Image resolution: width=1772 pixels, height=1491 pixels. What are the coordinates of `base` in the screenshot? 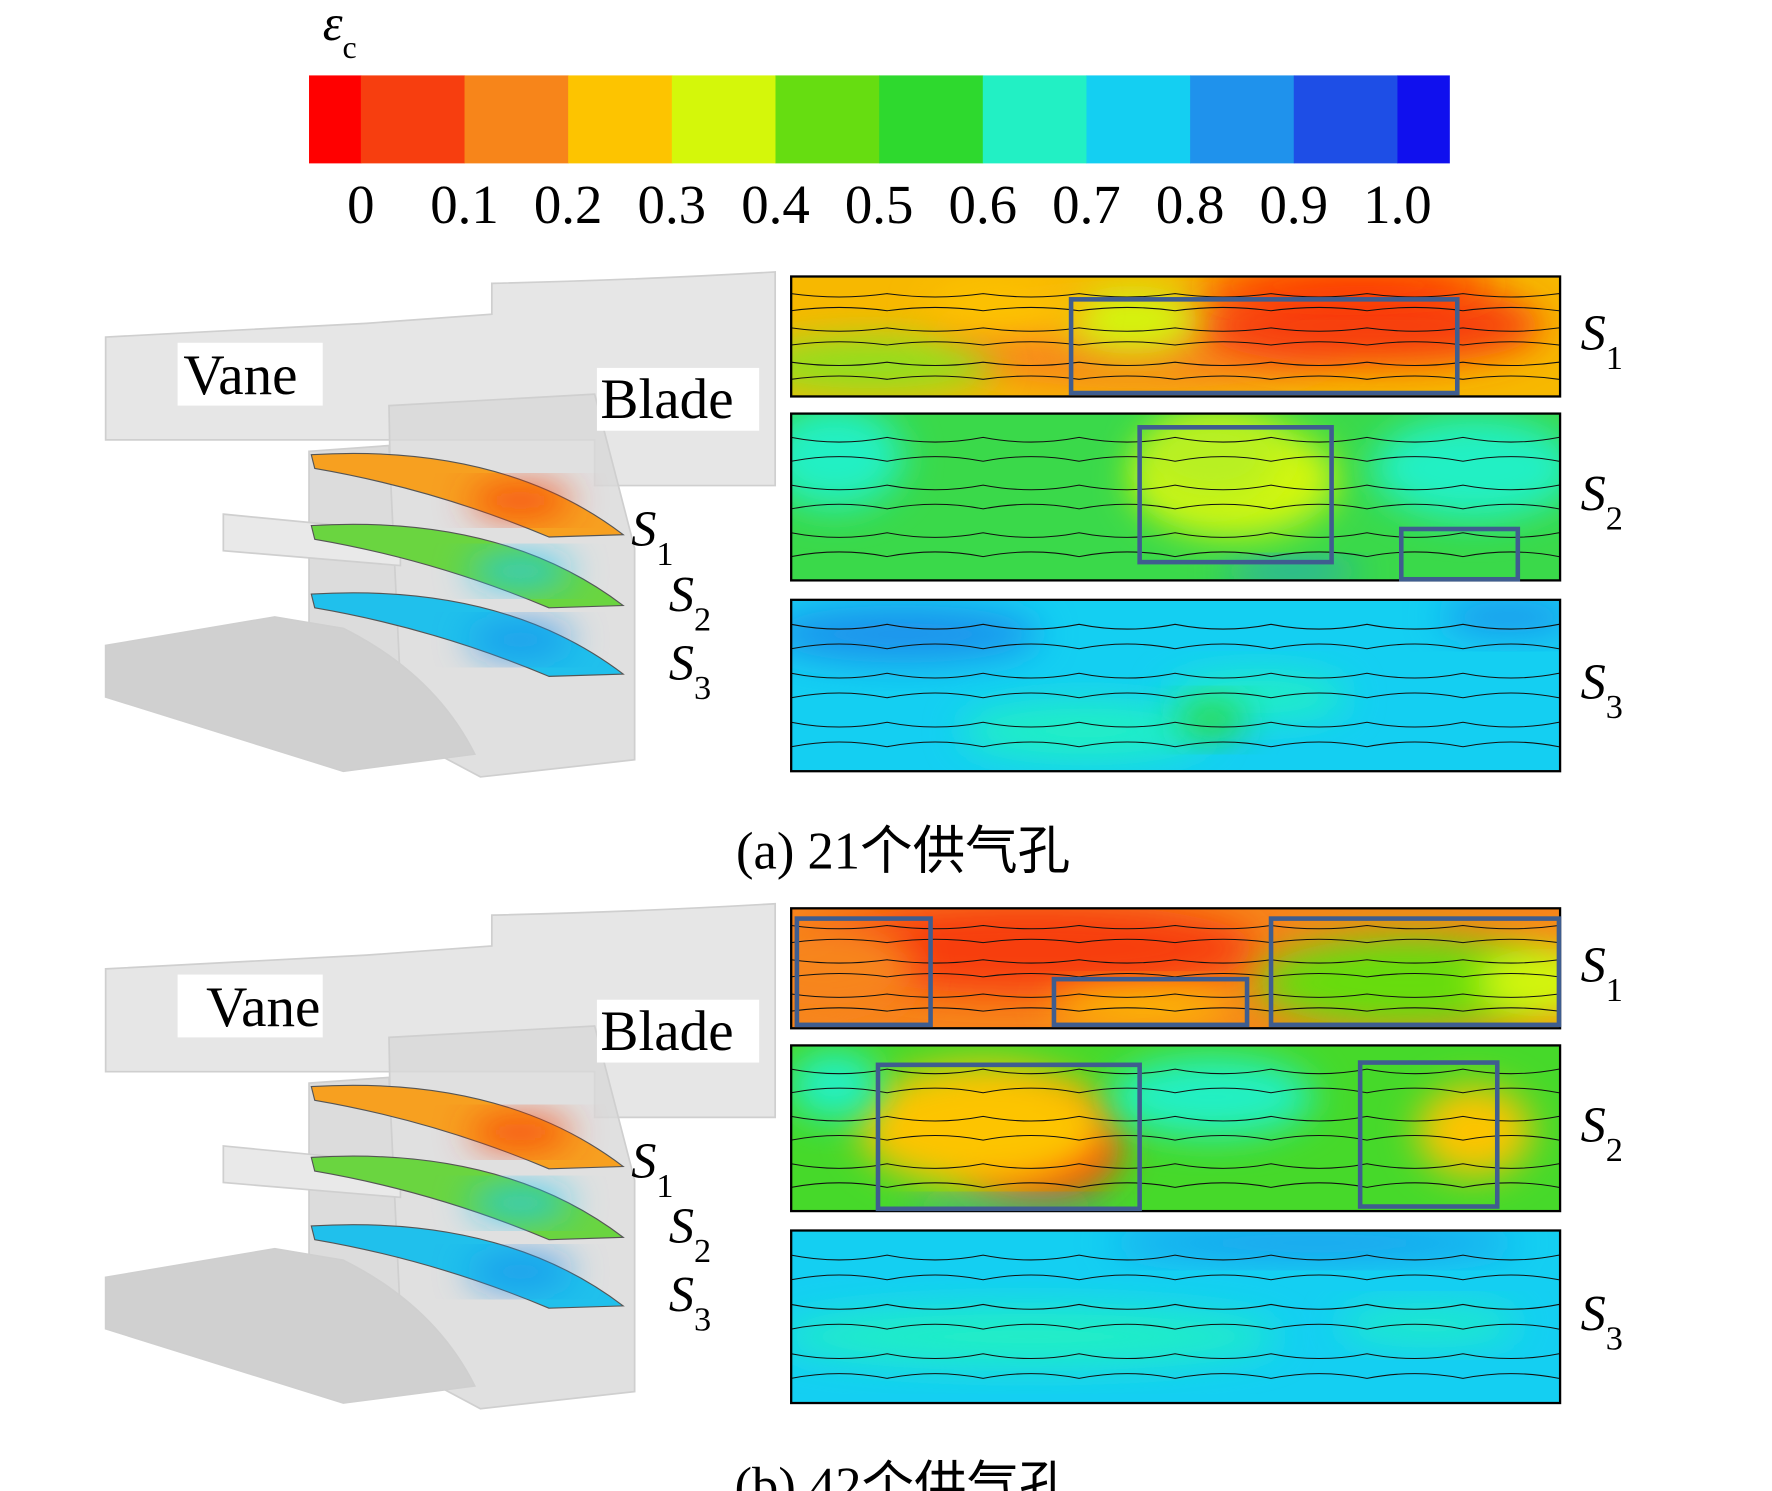 It's located at (290, 694).